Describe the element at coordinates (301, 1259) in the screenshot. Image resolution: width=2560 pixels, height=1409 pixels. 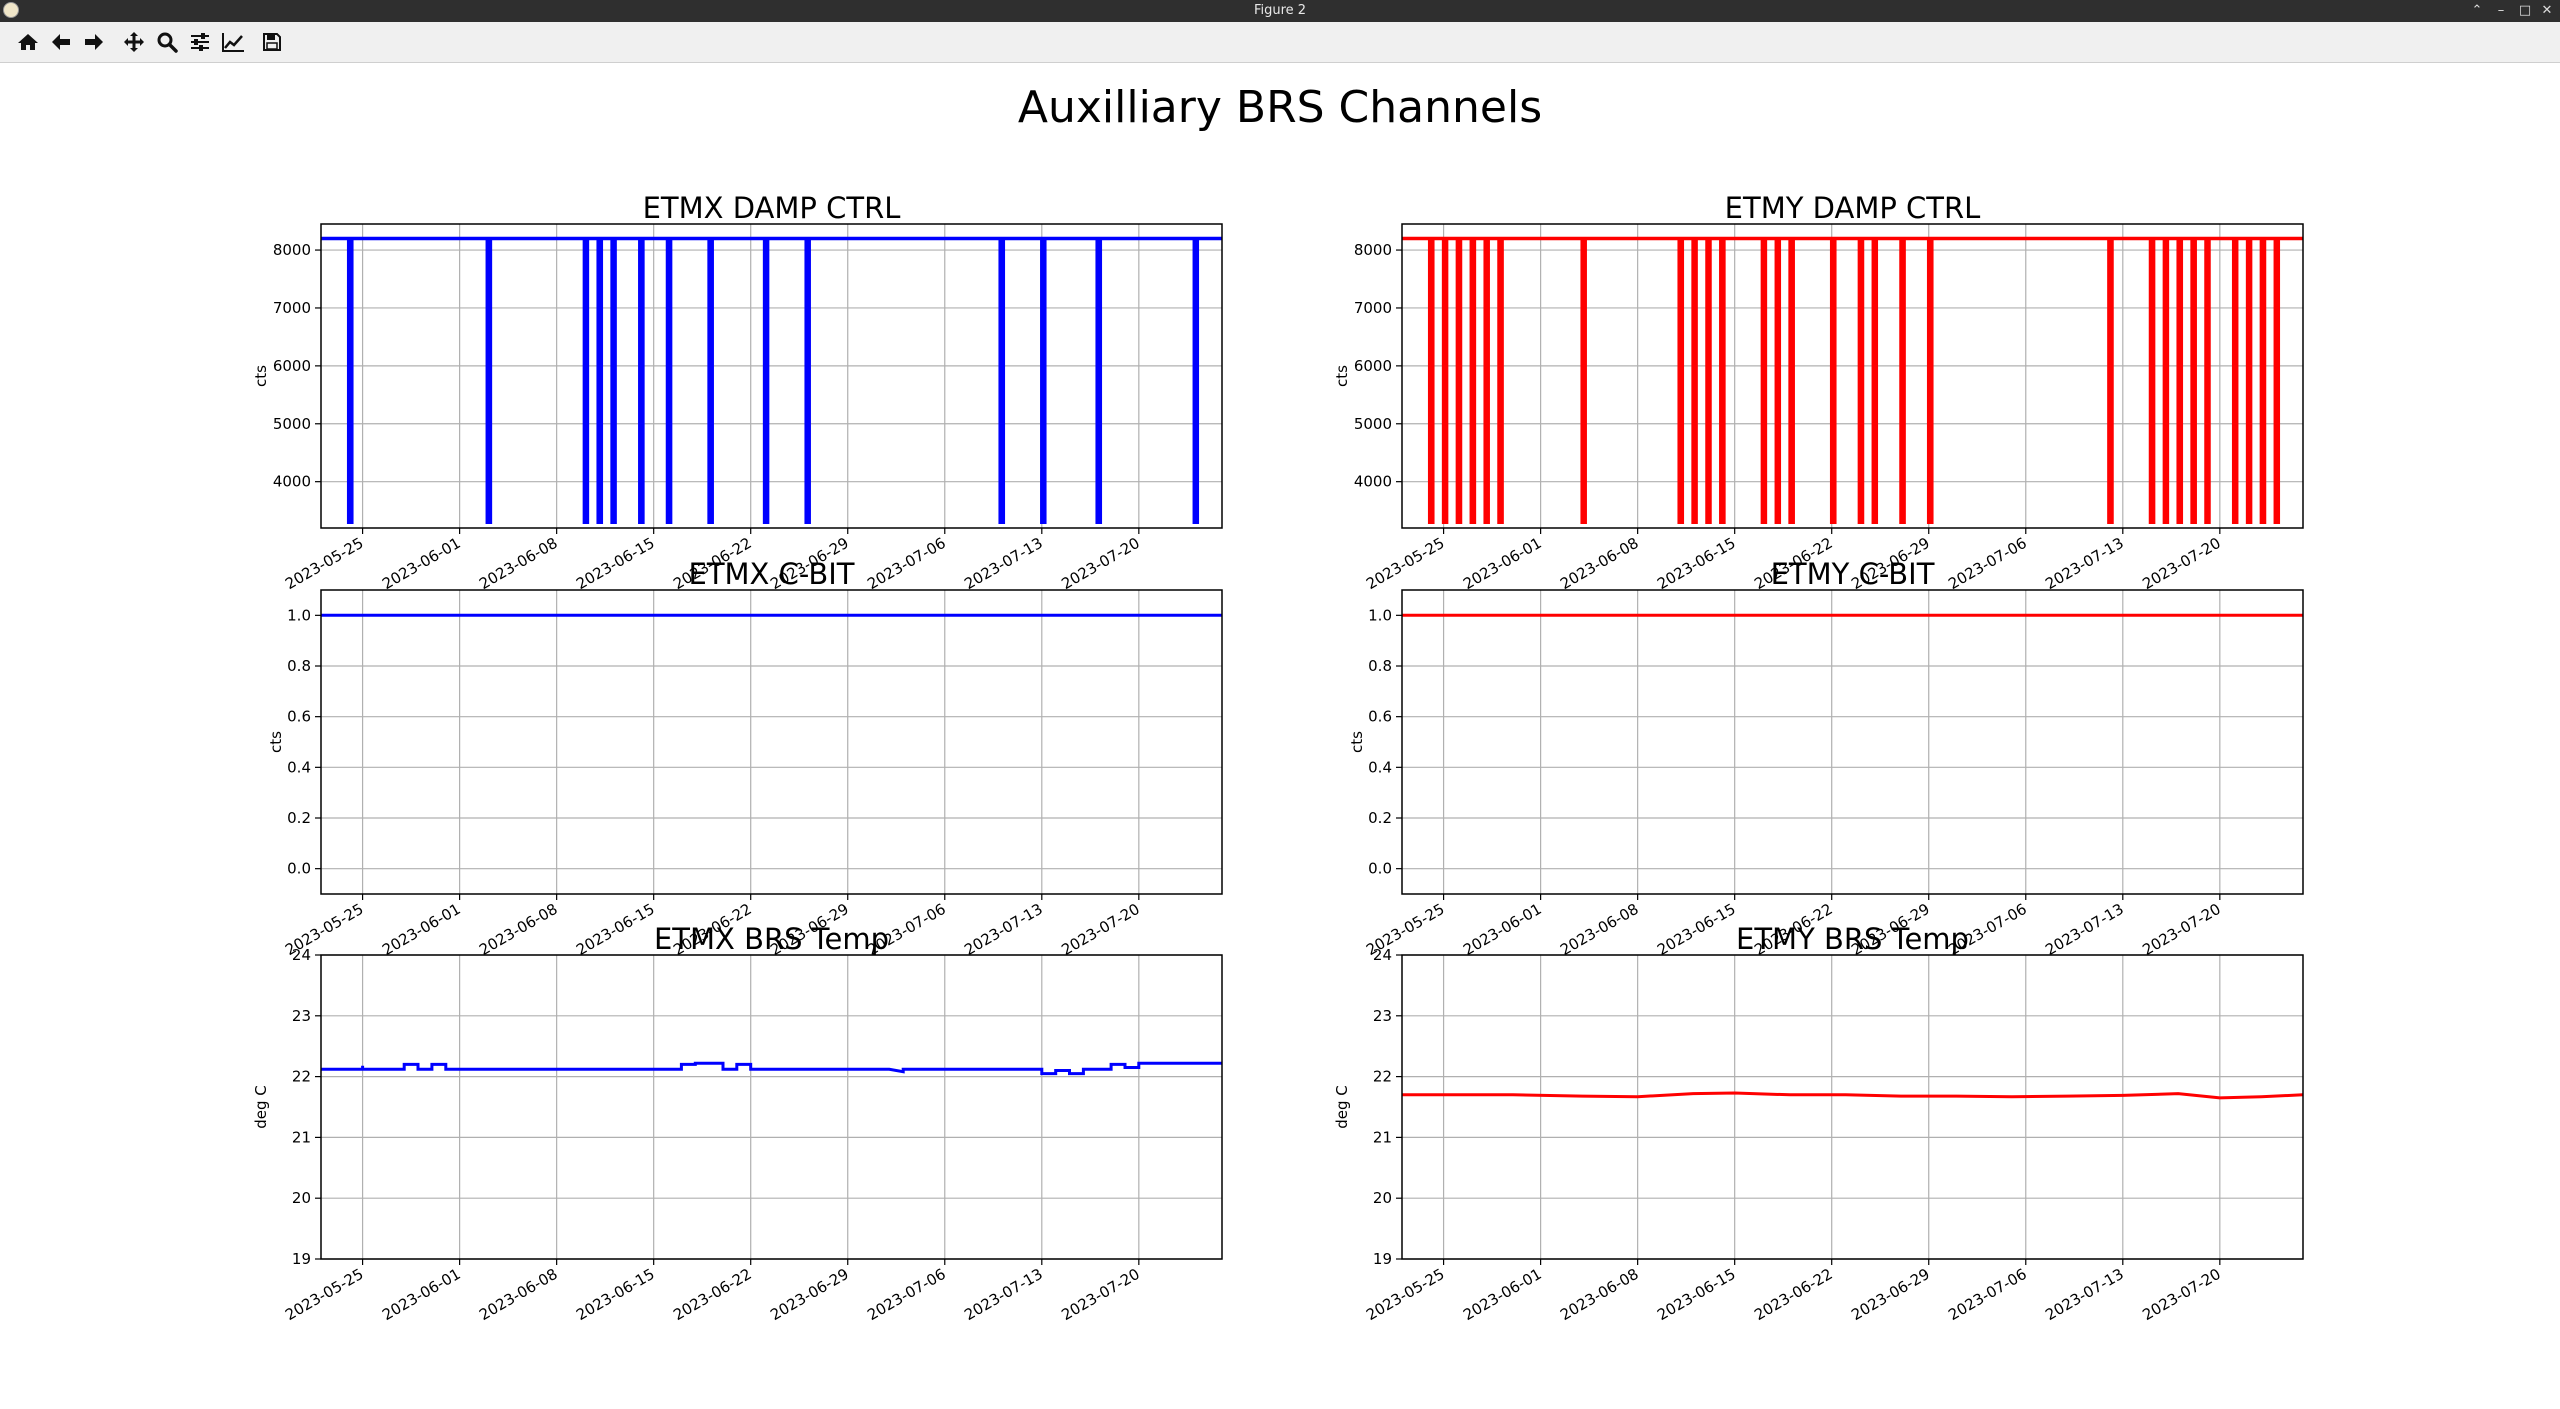
I see `y-tick-label: 19` at that location.